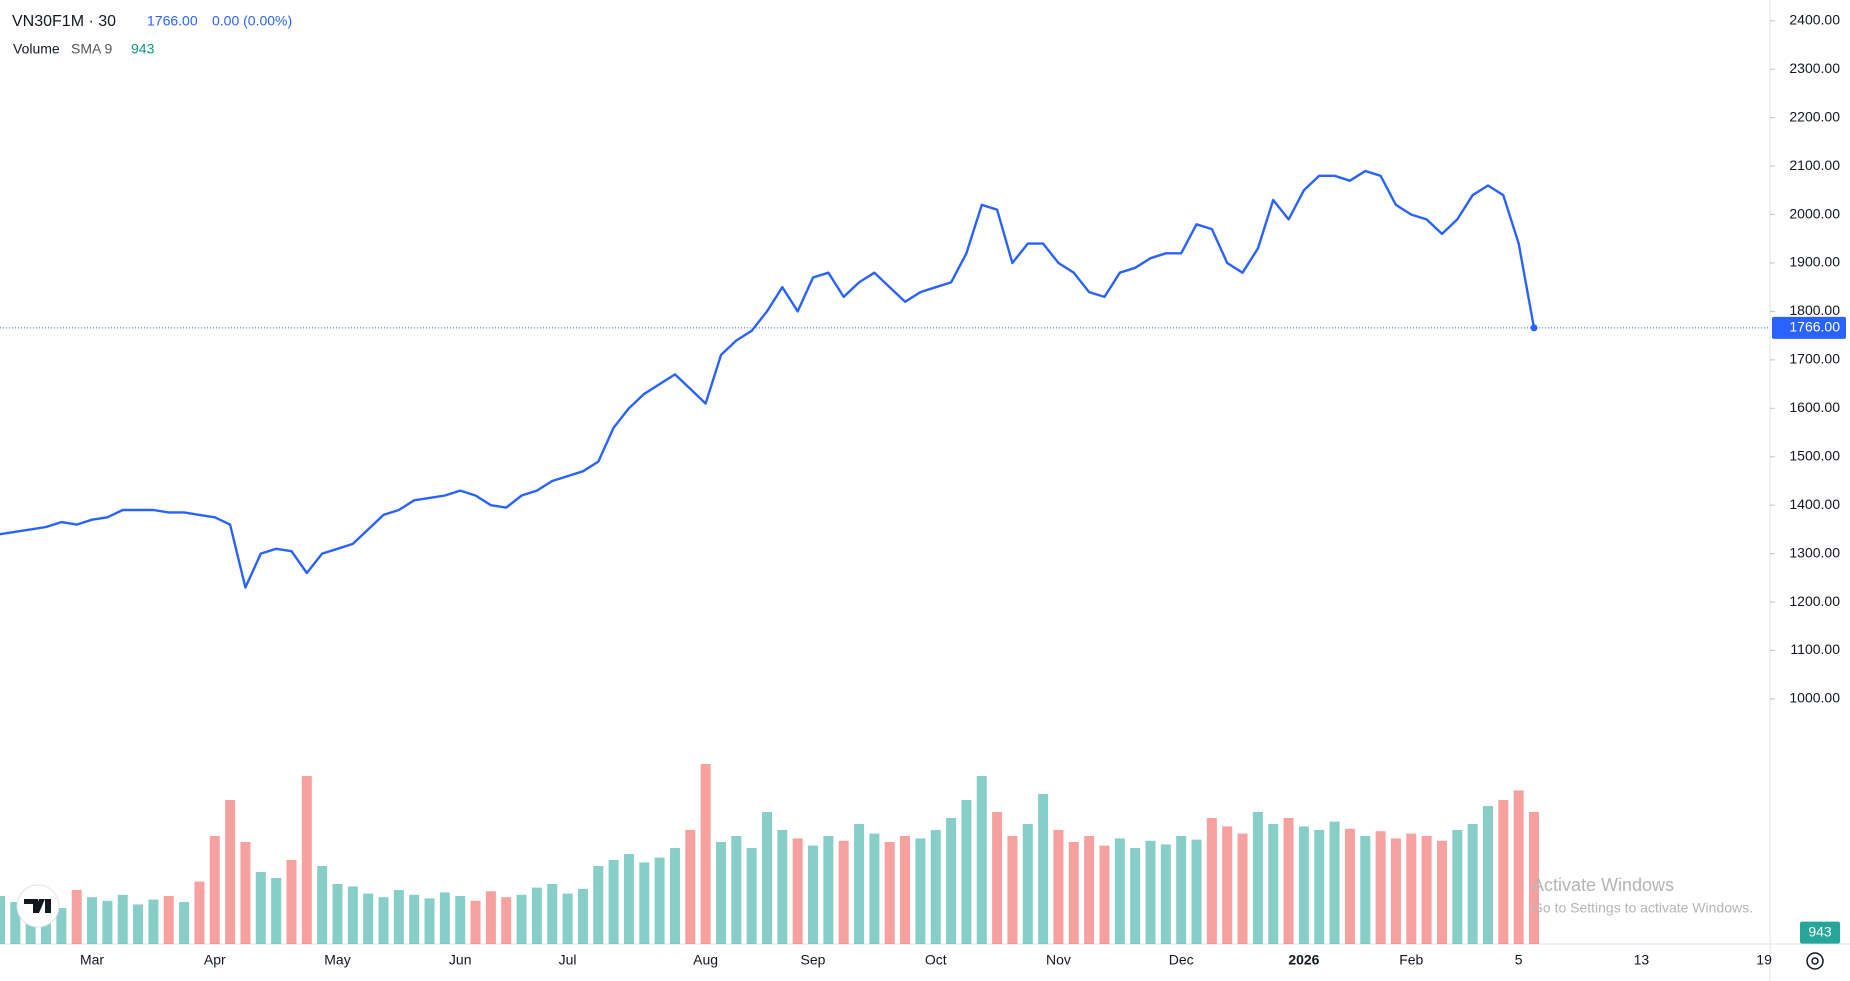 The width and height of the screenshot is (1850, 981). I want to click on x-tick-label: 2026, so click(1303, 960).